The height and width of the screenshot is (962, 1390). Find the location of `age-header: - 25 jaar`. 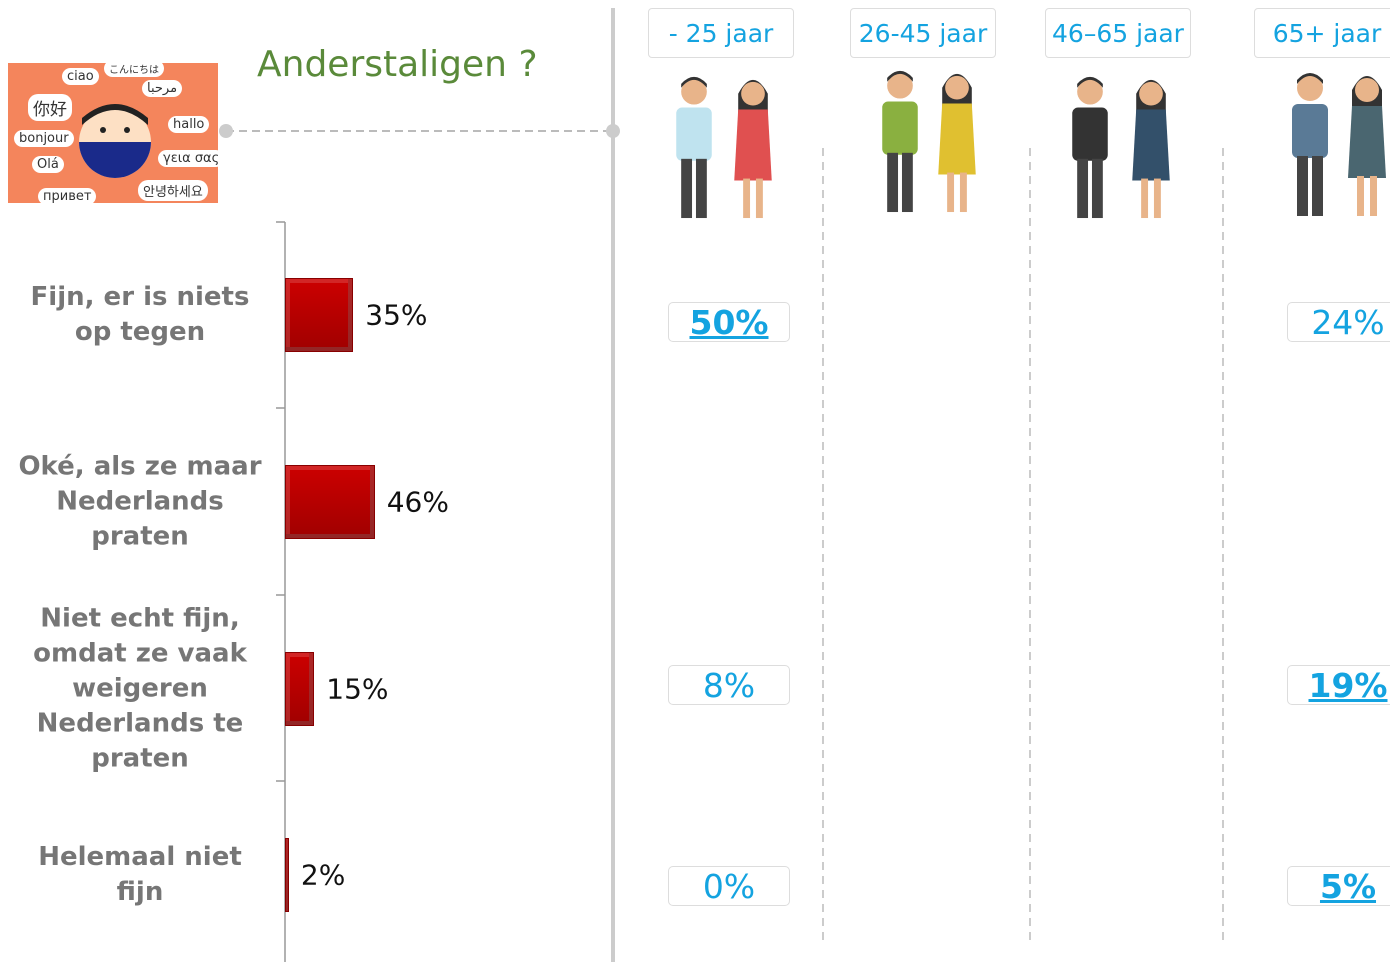

age-header: - 25 jaar is located at coordinates (721, 33).